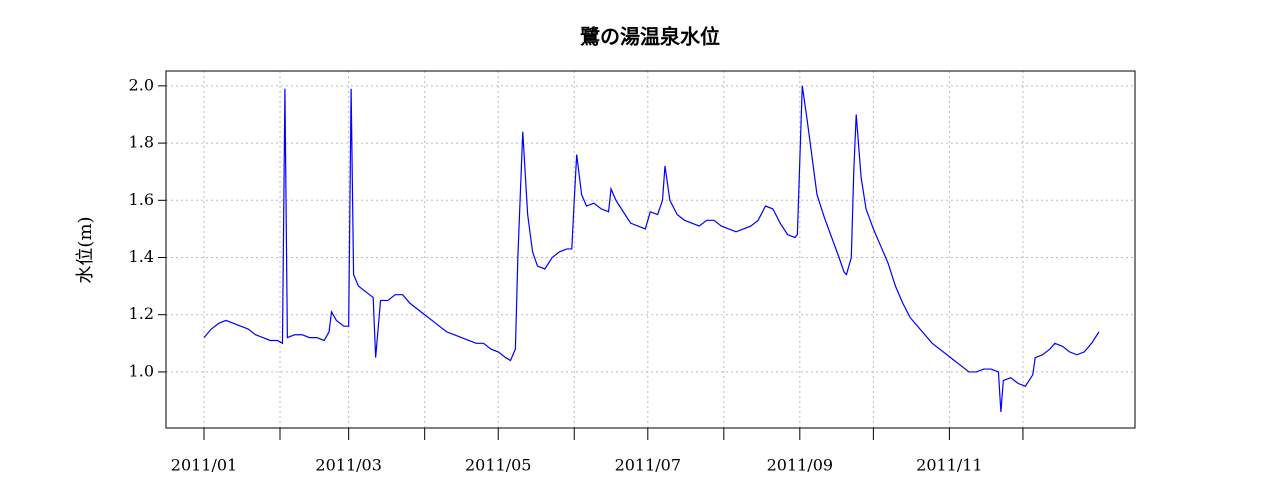 This screenshot has width=1280, height=504. I want to click on chart-title: 鷺の湯温泉水位, so click(650, 37).